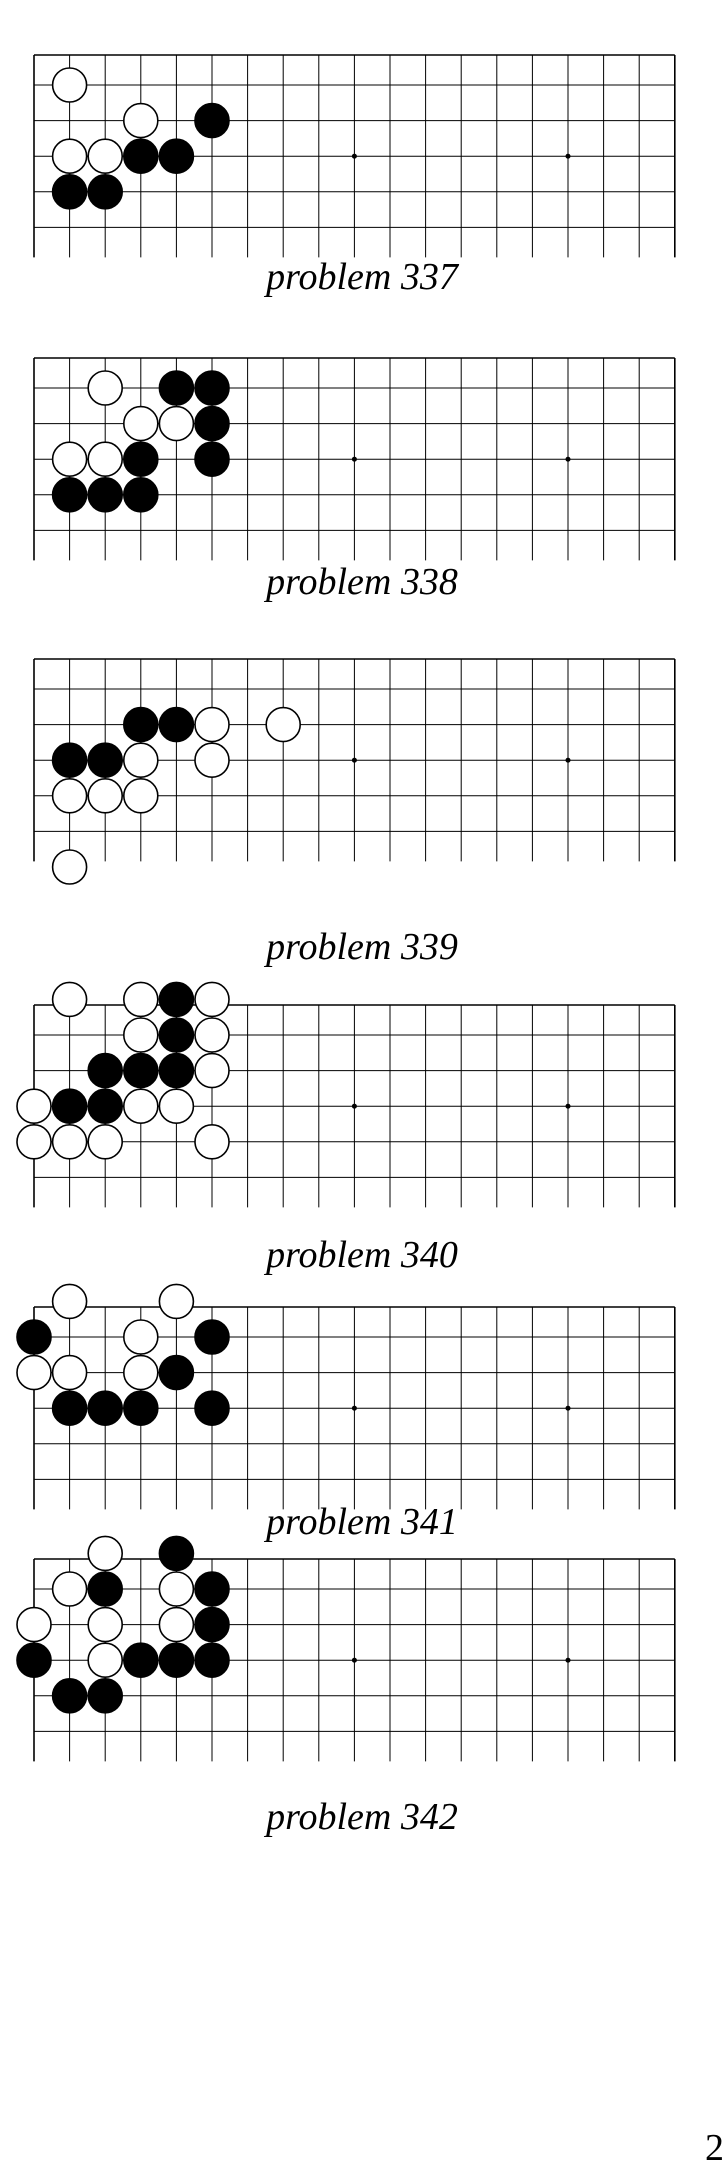 The width and height of the screenshot is (724, 2181). I want to click on problem-caption: problem 339, so click(362, 947).